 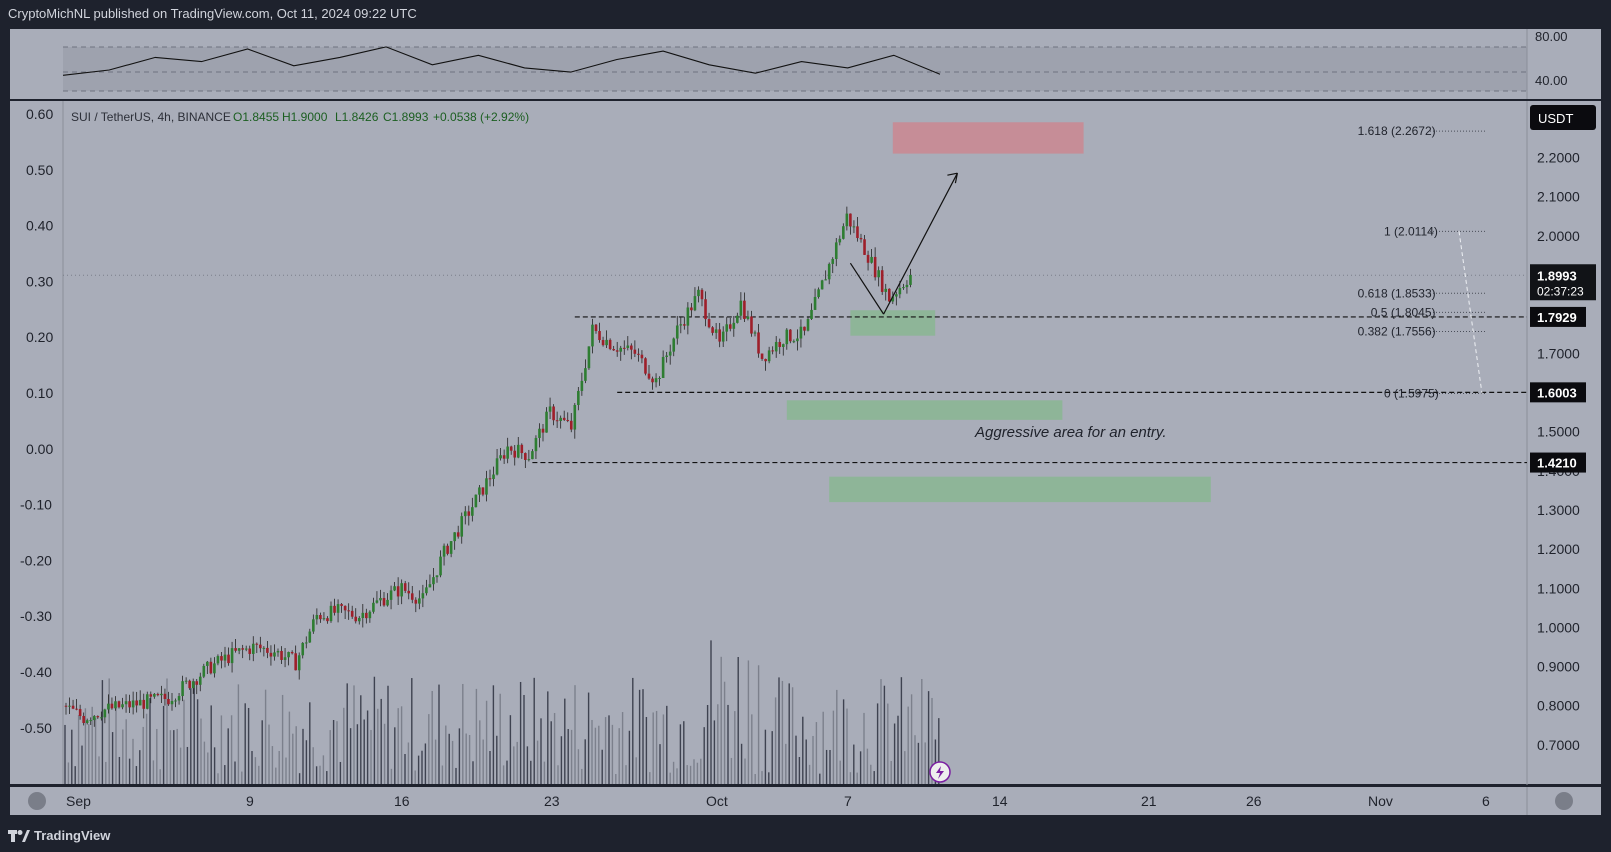 I want to click on currency-button, so click(x=1563, y=117).